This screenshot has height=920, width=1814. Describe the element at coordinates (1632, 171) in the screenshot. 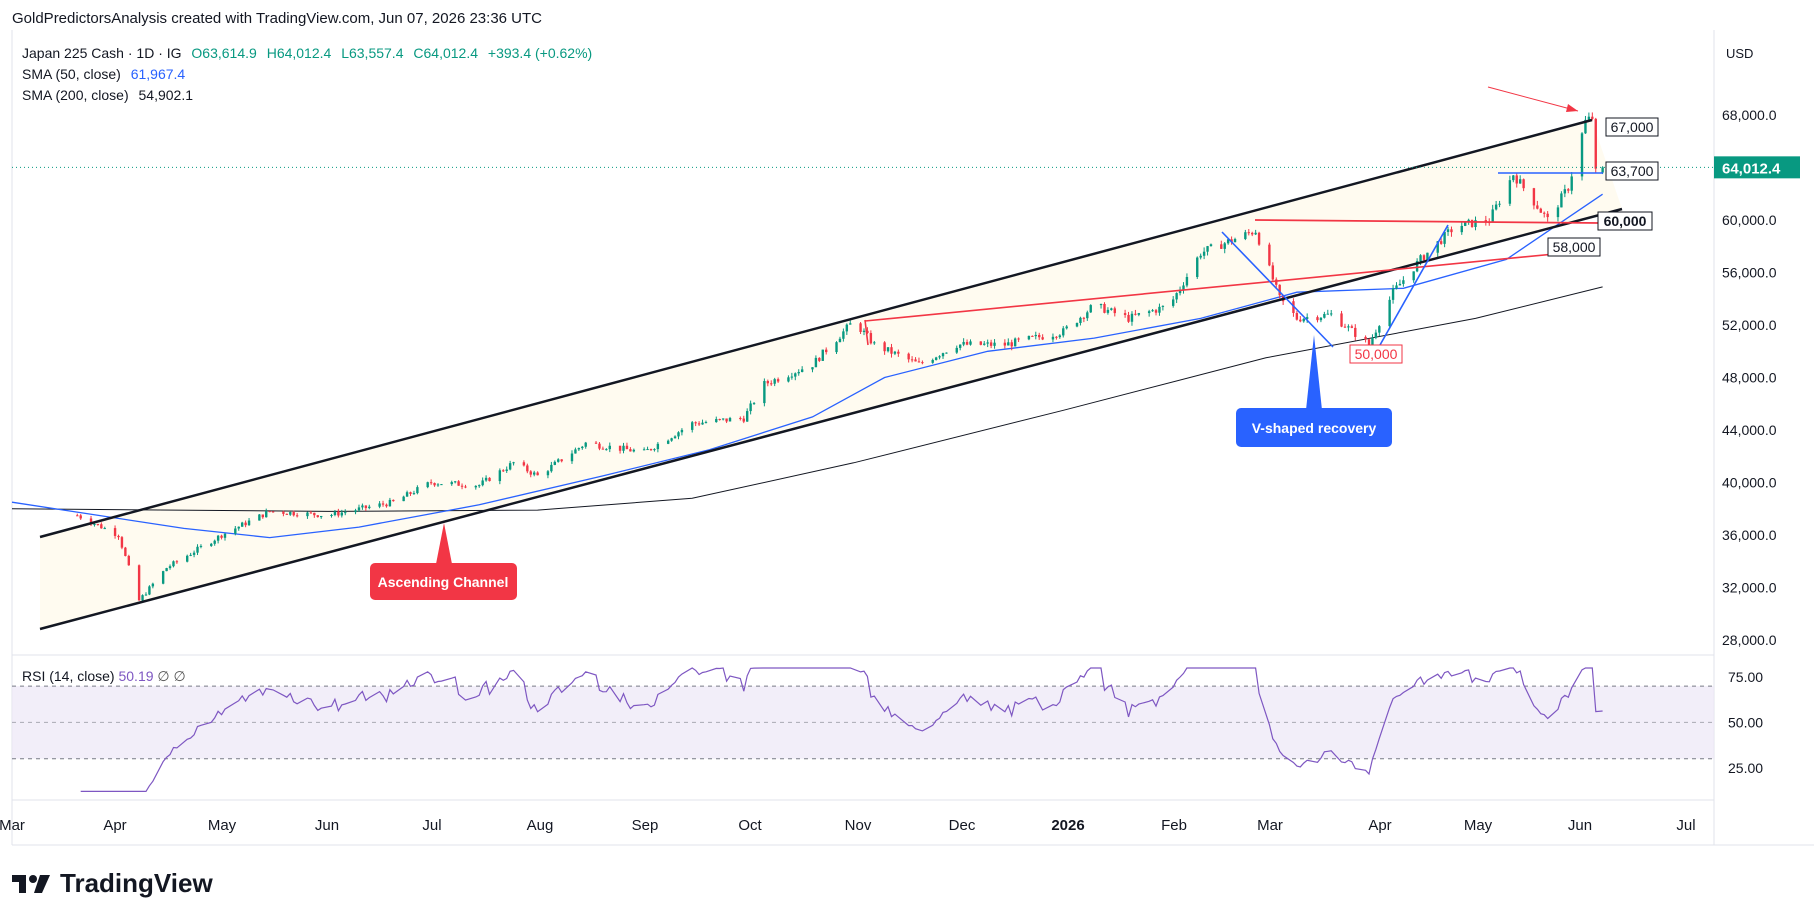

I see `label-63700: 63,700` at that location.